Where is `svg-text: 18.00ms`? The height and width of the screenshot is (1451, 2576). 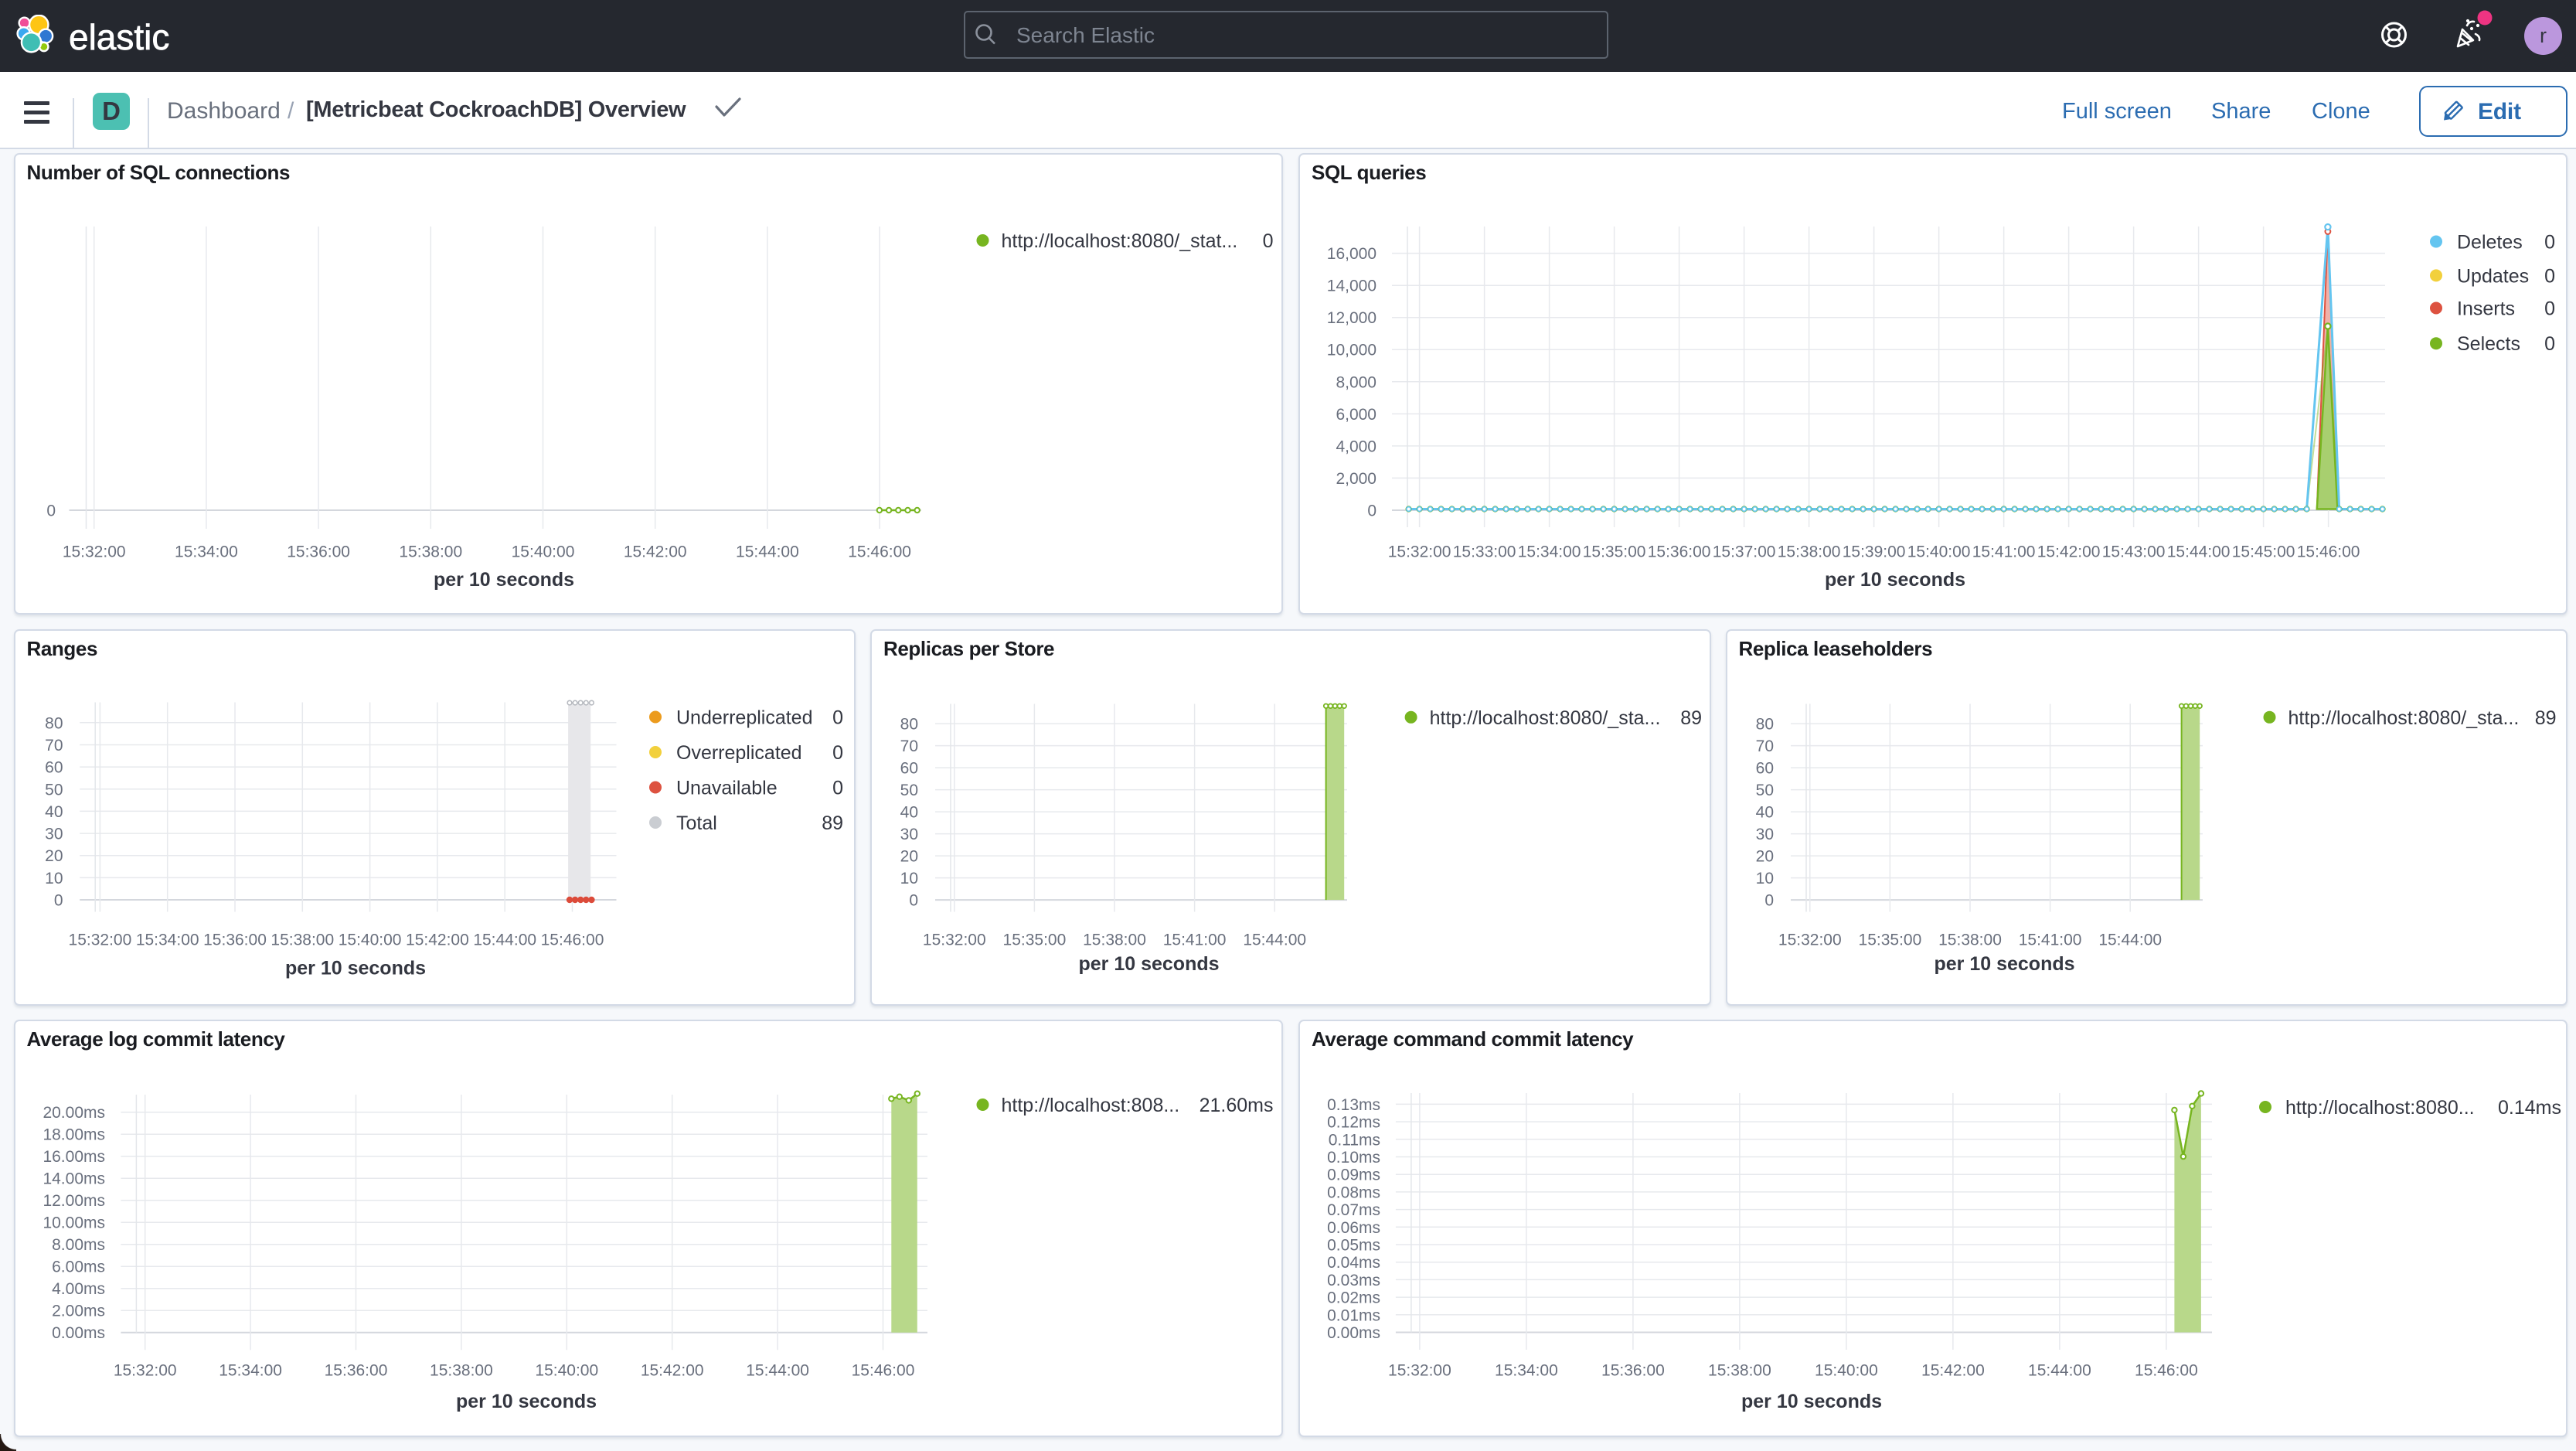
svg-text: 18.00ms is located at coordinates (74, 1135).